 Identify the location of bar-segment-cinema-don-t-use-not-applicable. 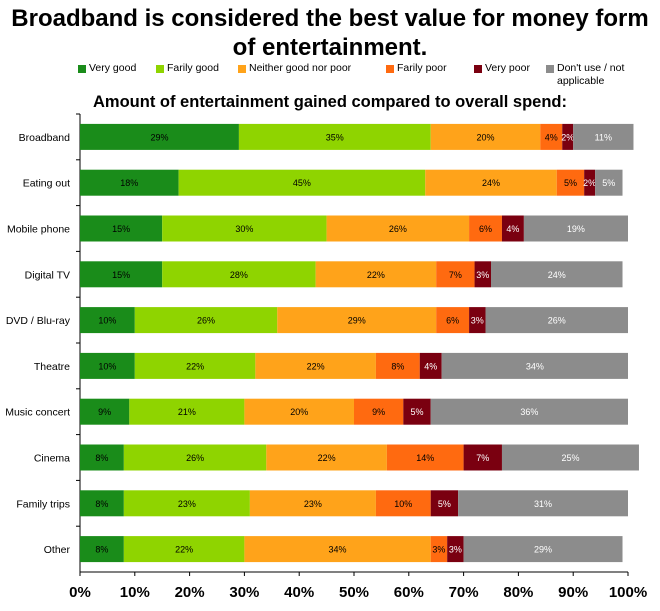
(570, 457).